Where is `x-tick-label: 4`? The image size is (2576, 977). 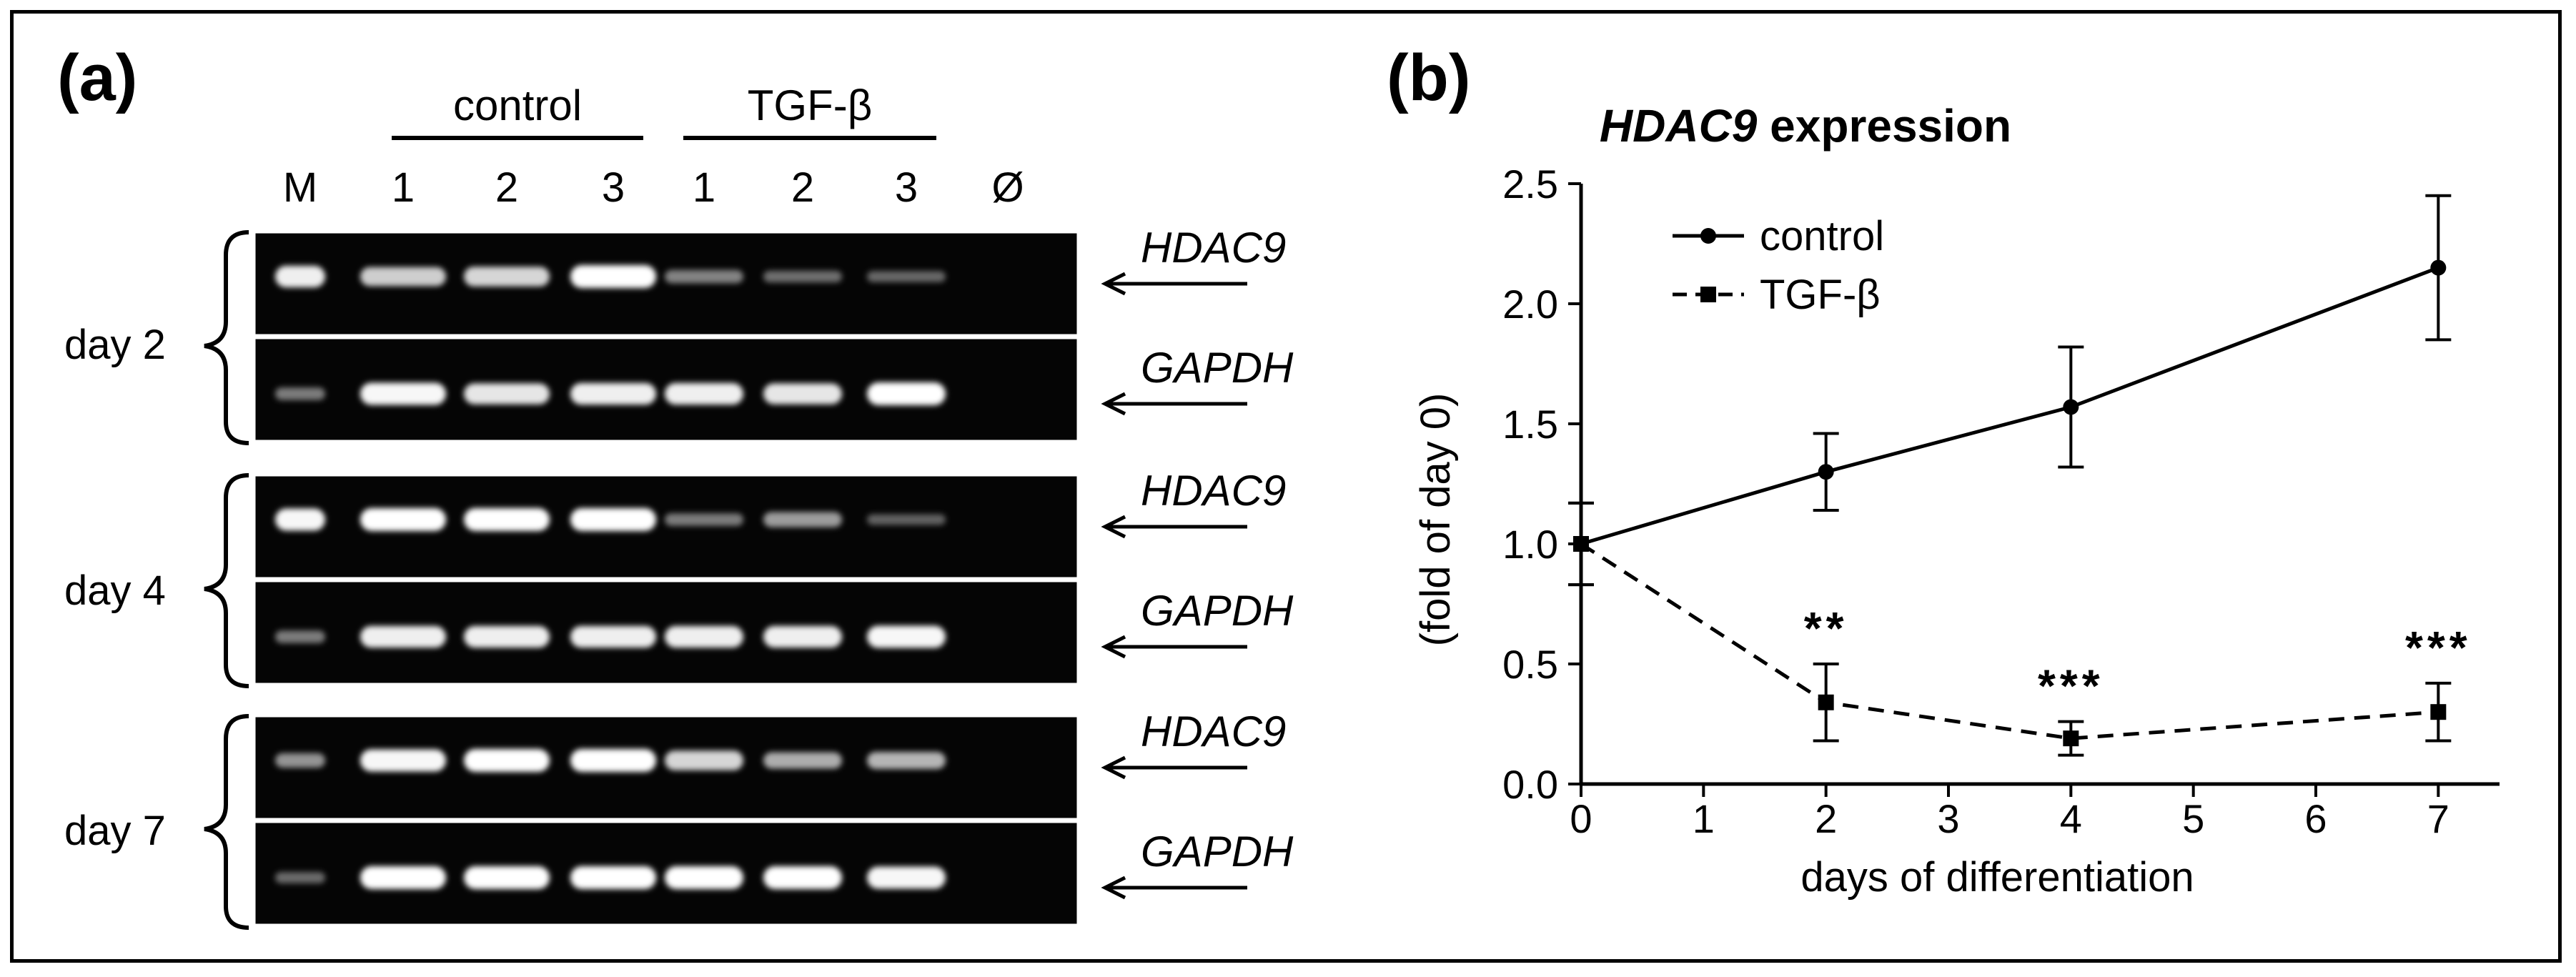
x-tick-label: 4 is located at coordinates (2071, 818).